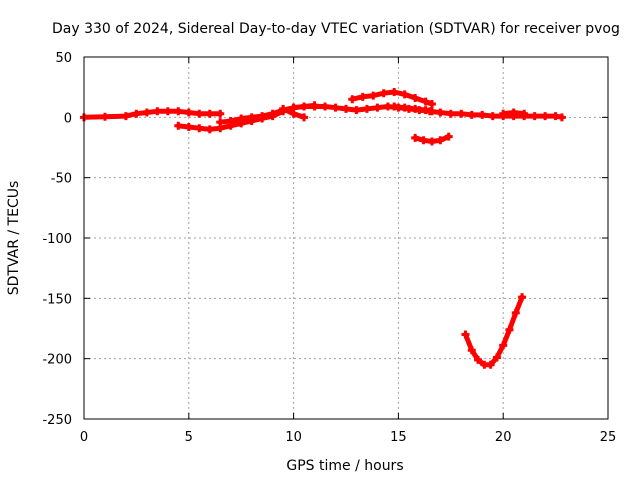  I want to click on y-axis-label: SDTVAR / TECUs, so click(14, 238).